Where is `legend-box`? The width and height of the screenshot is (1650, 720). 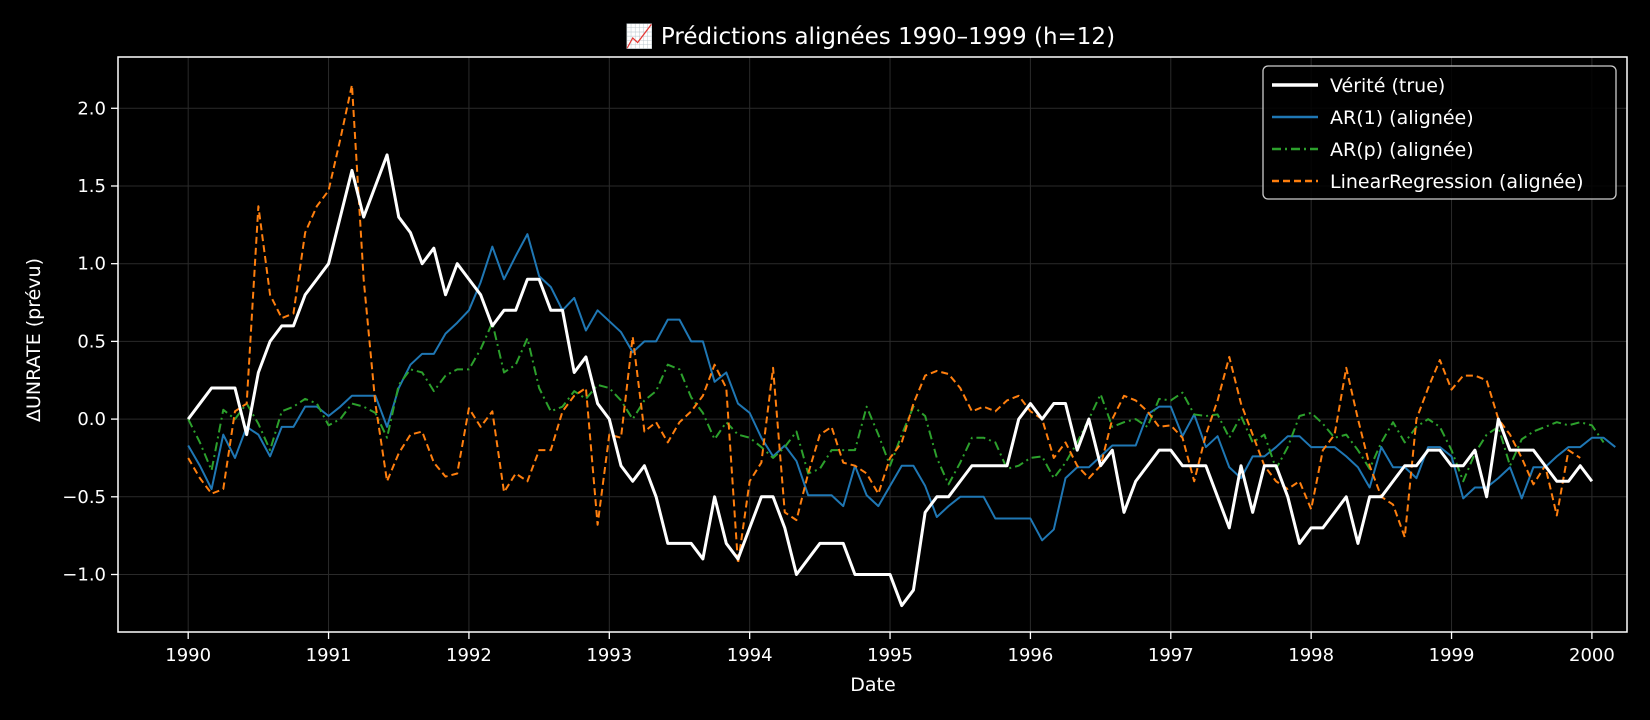 legend-box is located at coordinates (1439, 132).